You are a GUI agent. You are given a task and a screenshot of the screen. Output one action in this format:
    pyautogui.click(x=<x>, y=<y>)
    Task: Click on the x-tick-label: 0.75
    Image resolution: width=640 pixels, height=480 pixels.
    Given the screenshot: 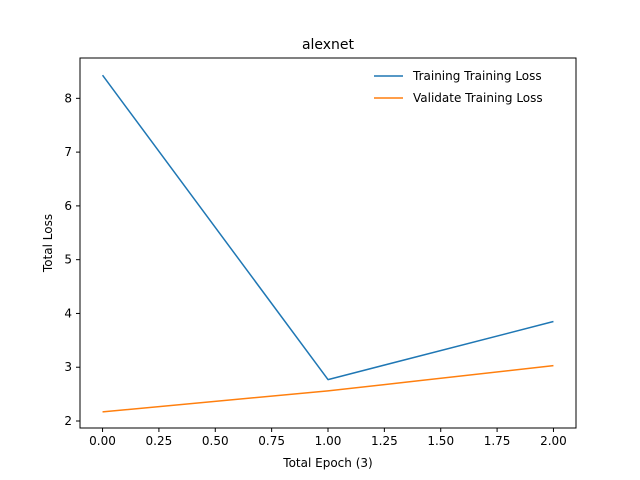 What is the action you would take?
    pyautogui.click(x=271, y=441)
    